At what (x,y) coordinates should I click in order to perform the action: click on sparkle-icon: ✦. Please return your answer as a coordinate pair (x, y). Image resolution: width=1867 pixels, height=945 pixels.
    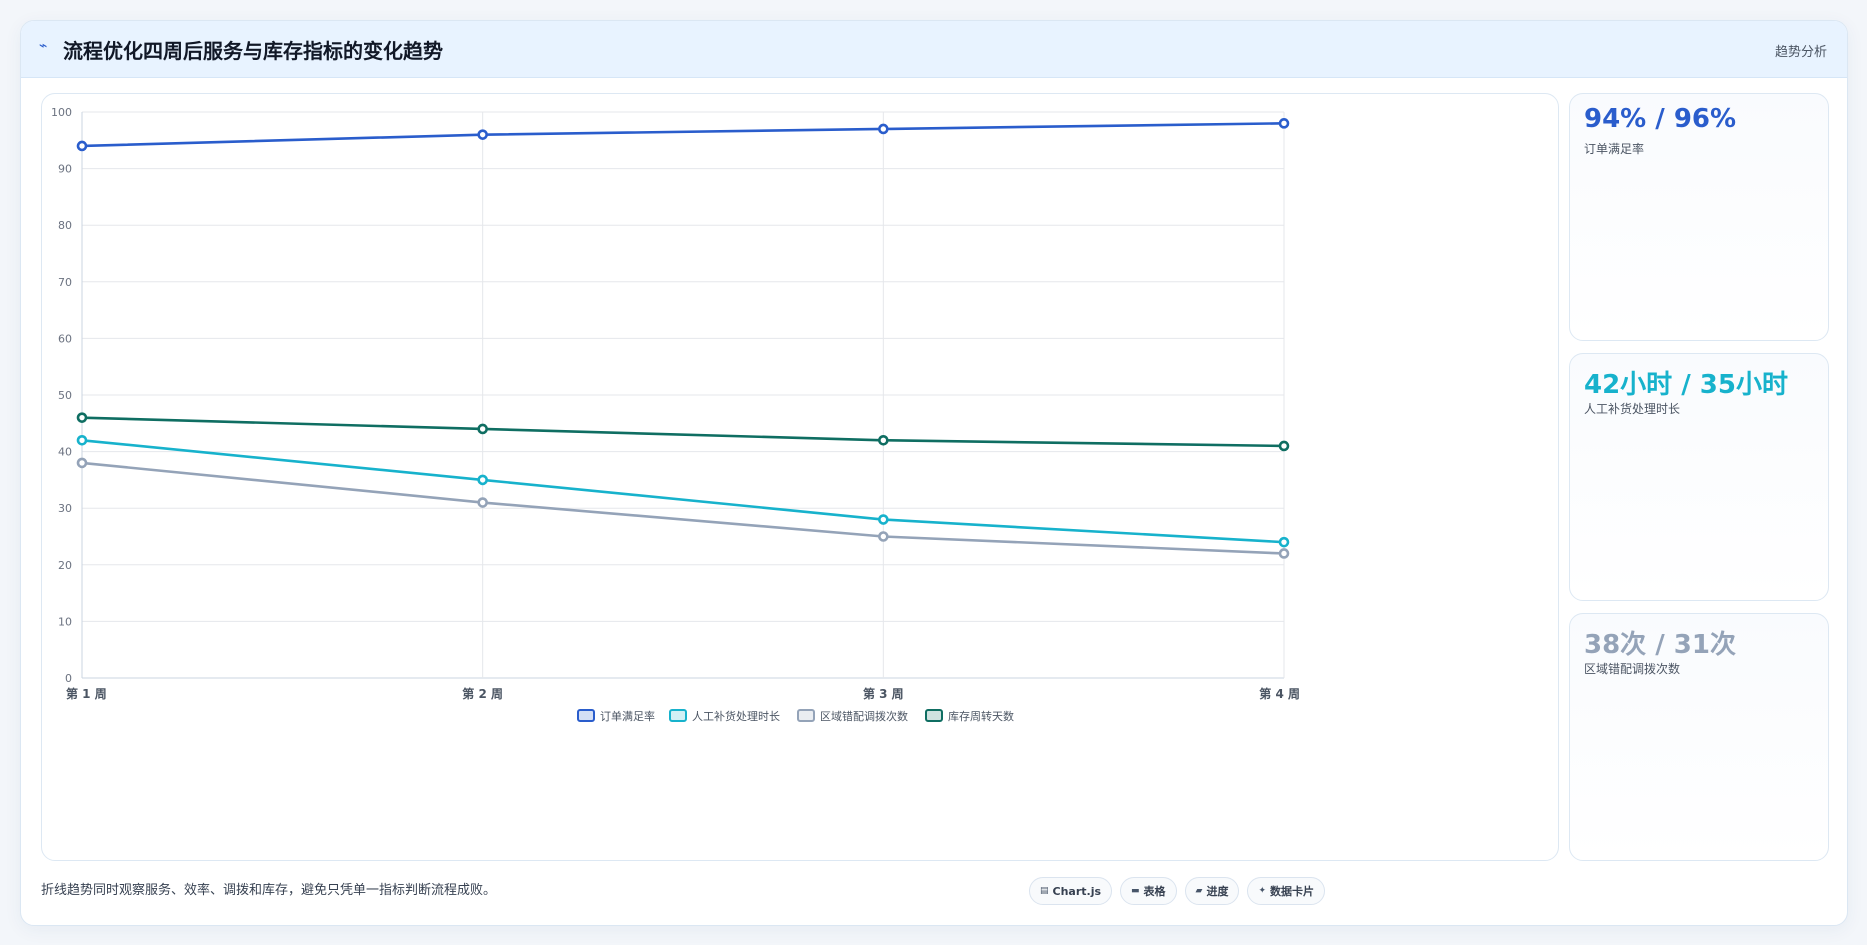
    Looking at the image, I should click on (1262, 891).